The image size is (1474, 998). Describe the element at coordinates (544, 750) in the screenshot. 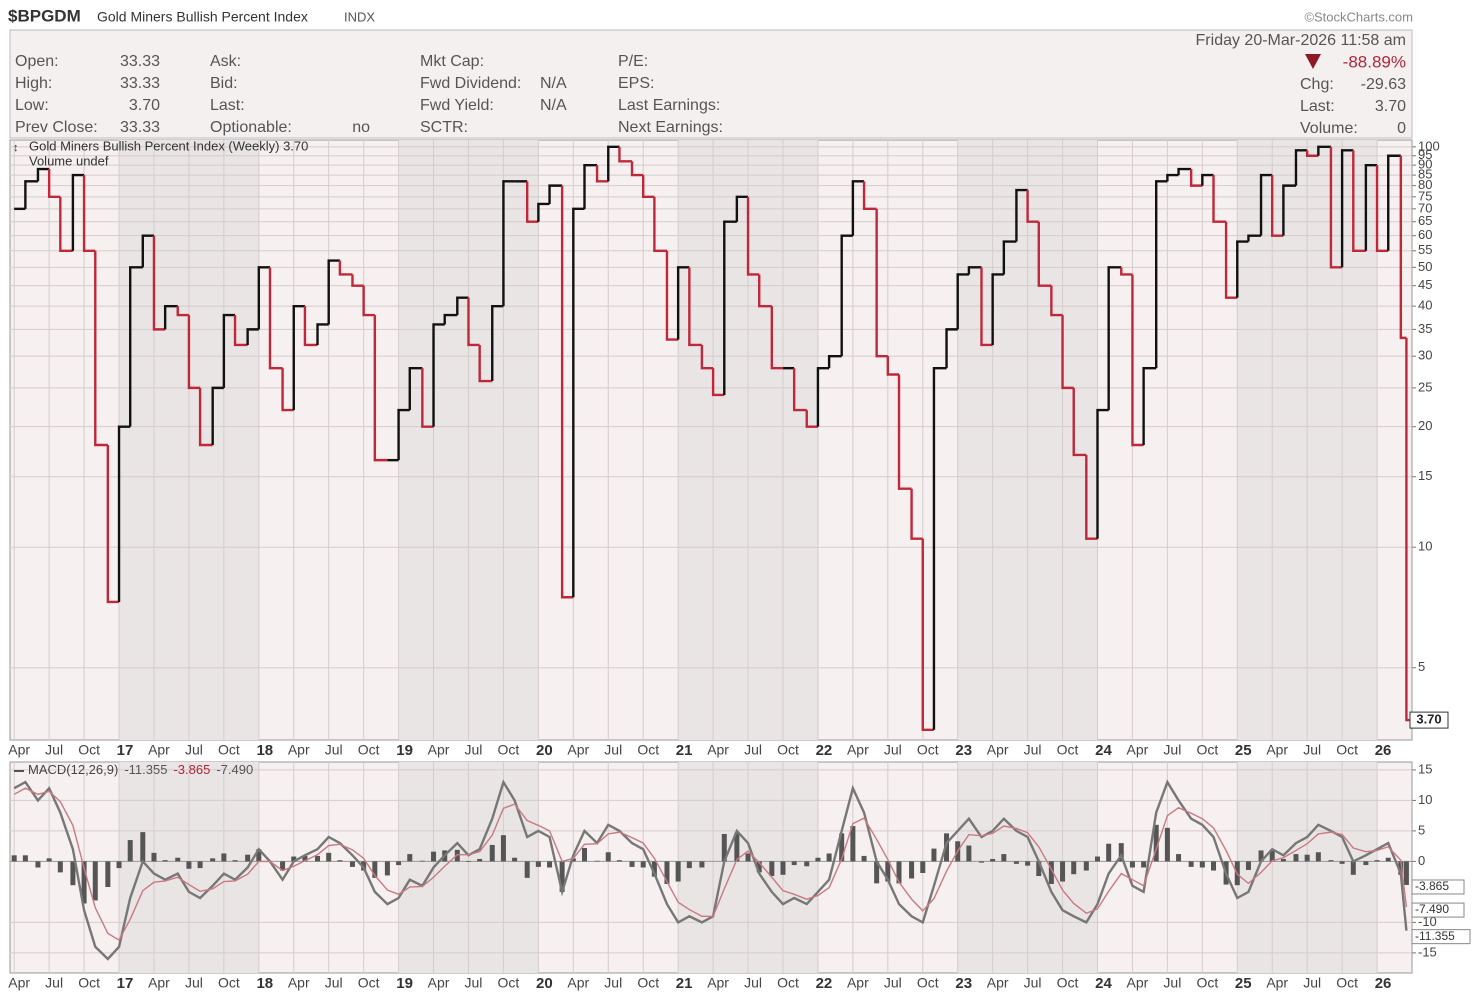

I see `x-tick-label: 20` at that location.